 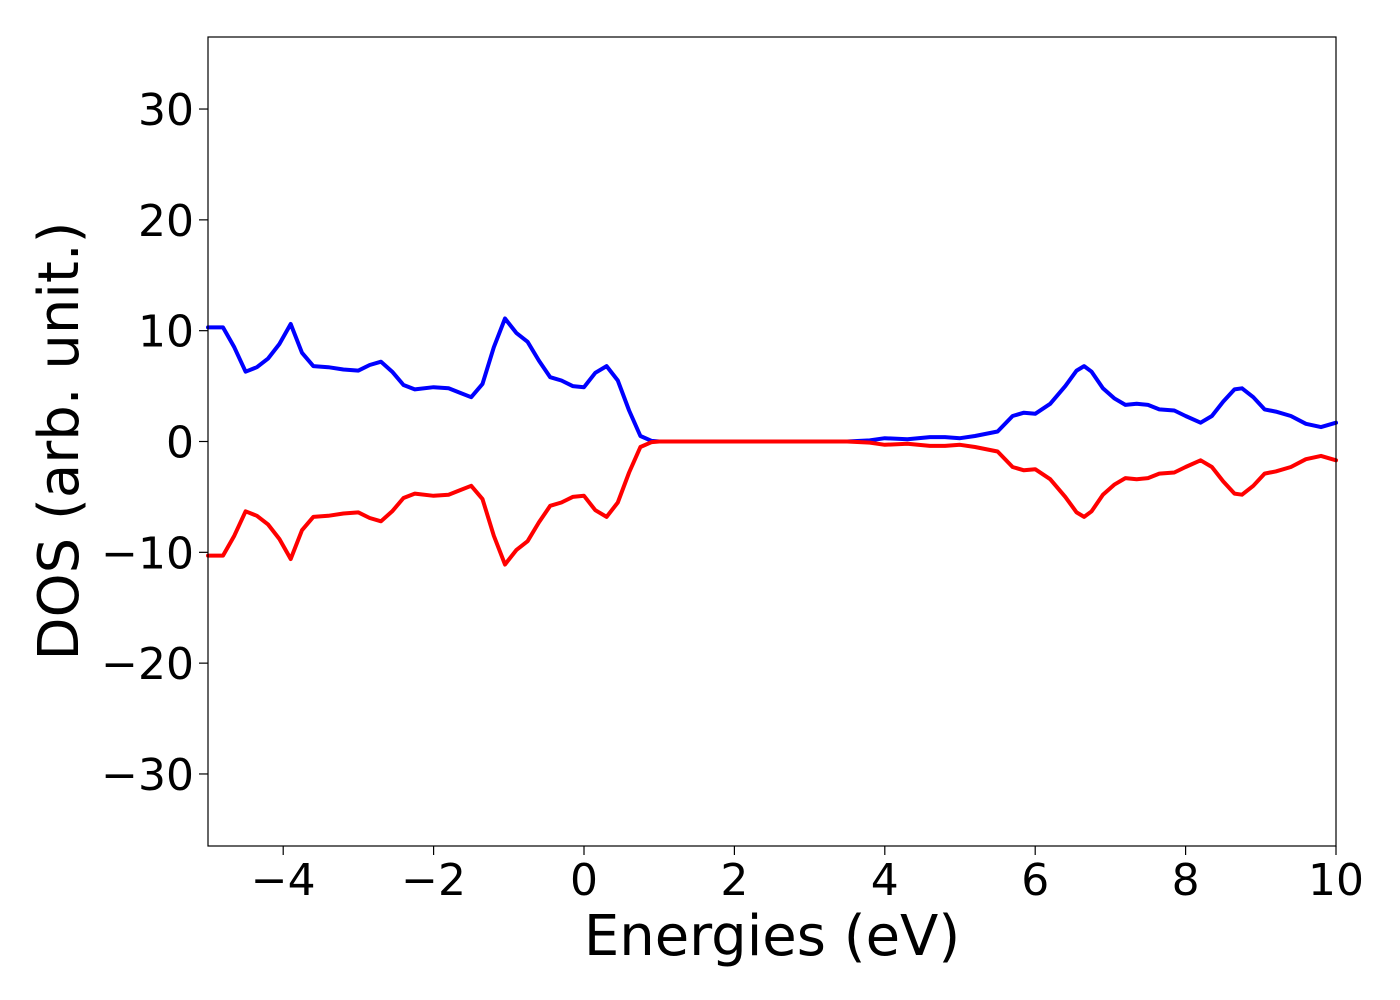 What do you see at coordinates (147, 775) in the screenshot?
I see `y-tick-label: −30` at bounding box center [147, 775].